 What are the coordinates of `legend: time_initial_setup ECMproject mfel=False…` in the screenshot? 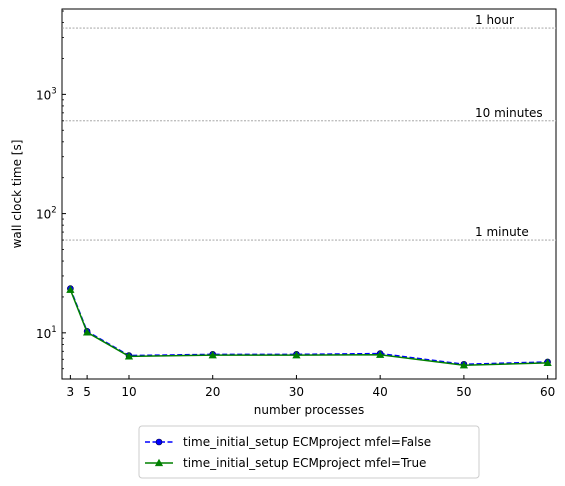 It's located at (309, 452).